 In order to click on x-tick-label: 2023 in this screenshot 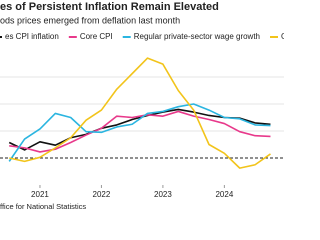, I will do `click(163, 194)`.